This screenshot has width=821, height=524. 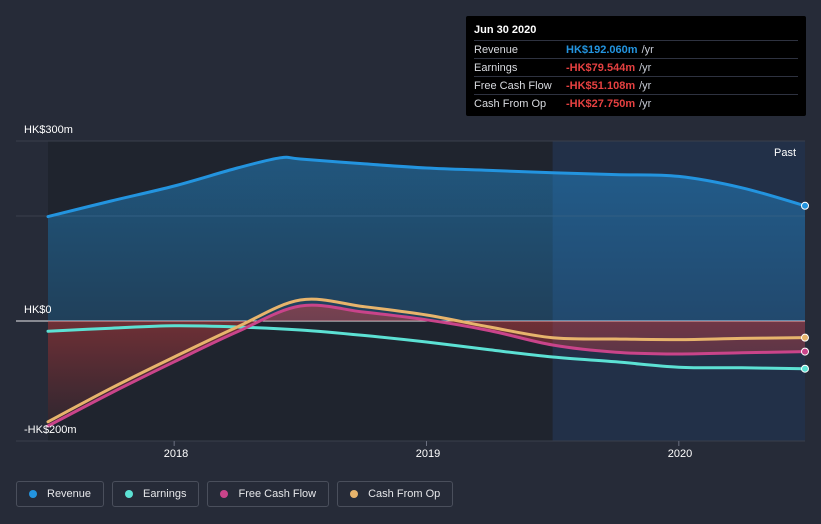 What do you see at coordinates (680, 454) in the screenshot?
I see `x-tick-label-2020: 2020` at bounding box center [680, 454].